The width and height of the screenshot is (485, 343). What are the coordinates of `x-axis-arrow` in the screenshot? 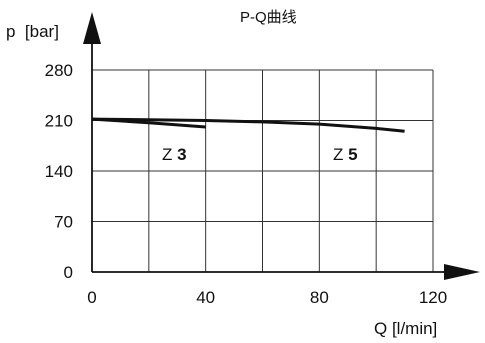 It's located at (462, 272).